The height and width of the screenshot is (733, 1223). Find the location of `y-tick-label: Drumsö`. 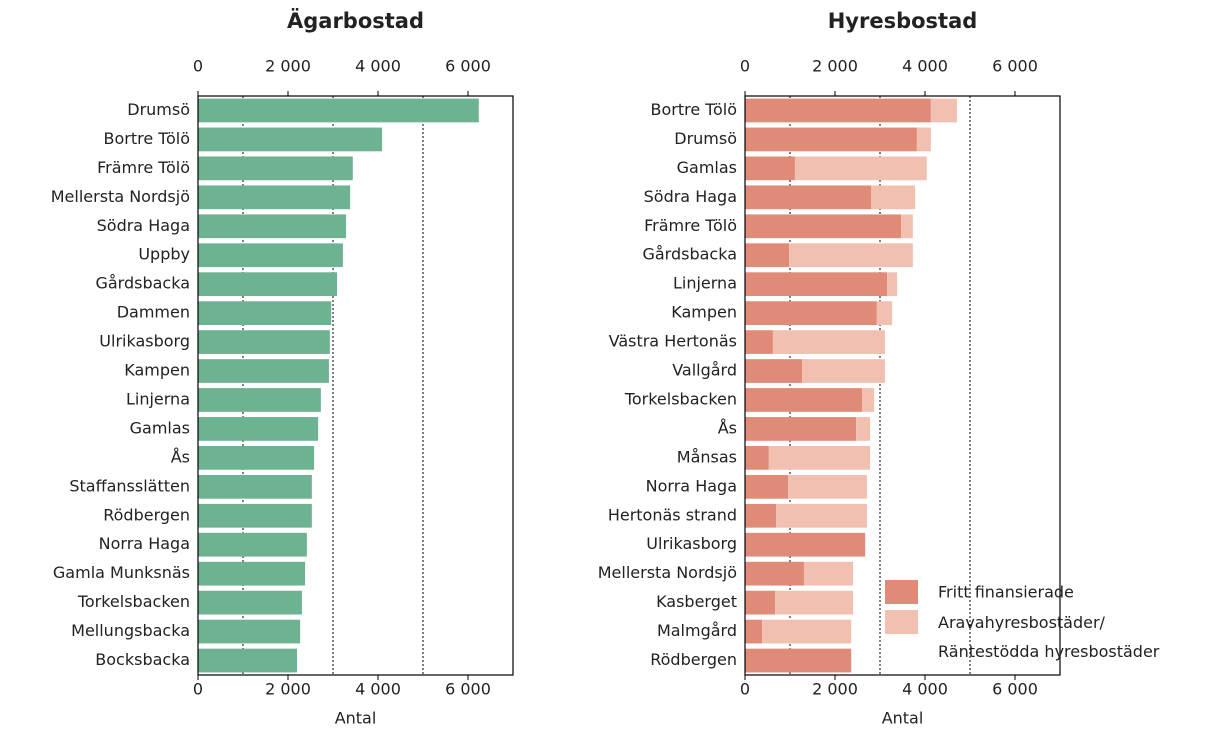

y-tick-label: Drumsö is located at coordinates (705, 138).